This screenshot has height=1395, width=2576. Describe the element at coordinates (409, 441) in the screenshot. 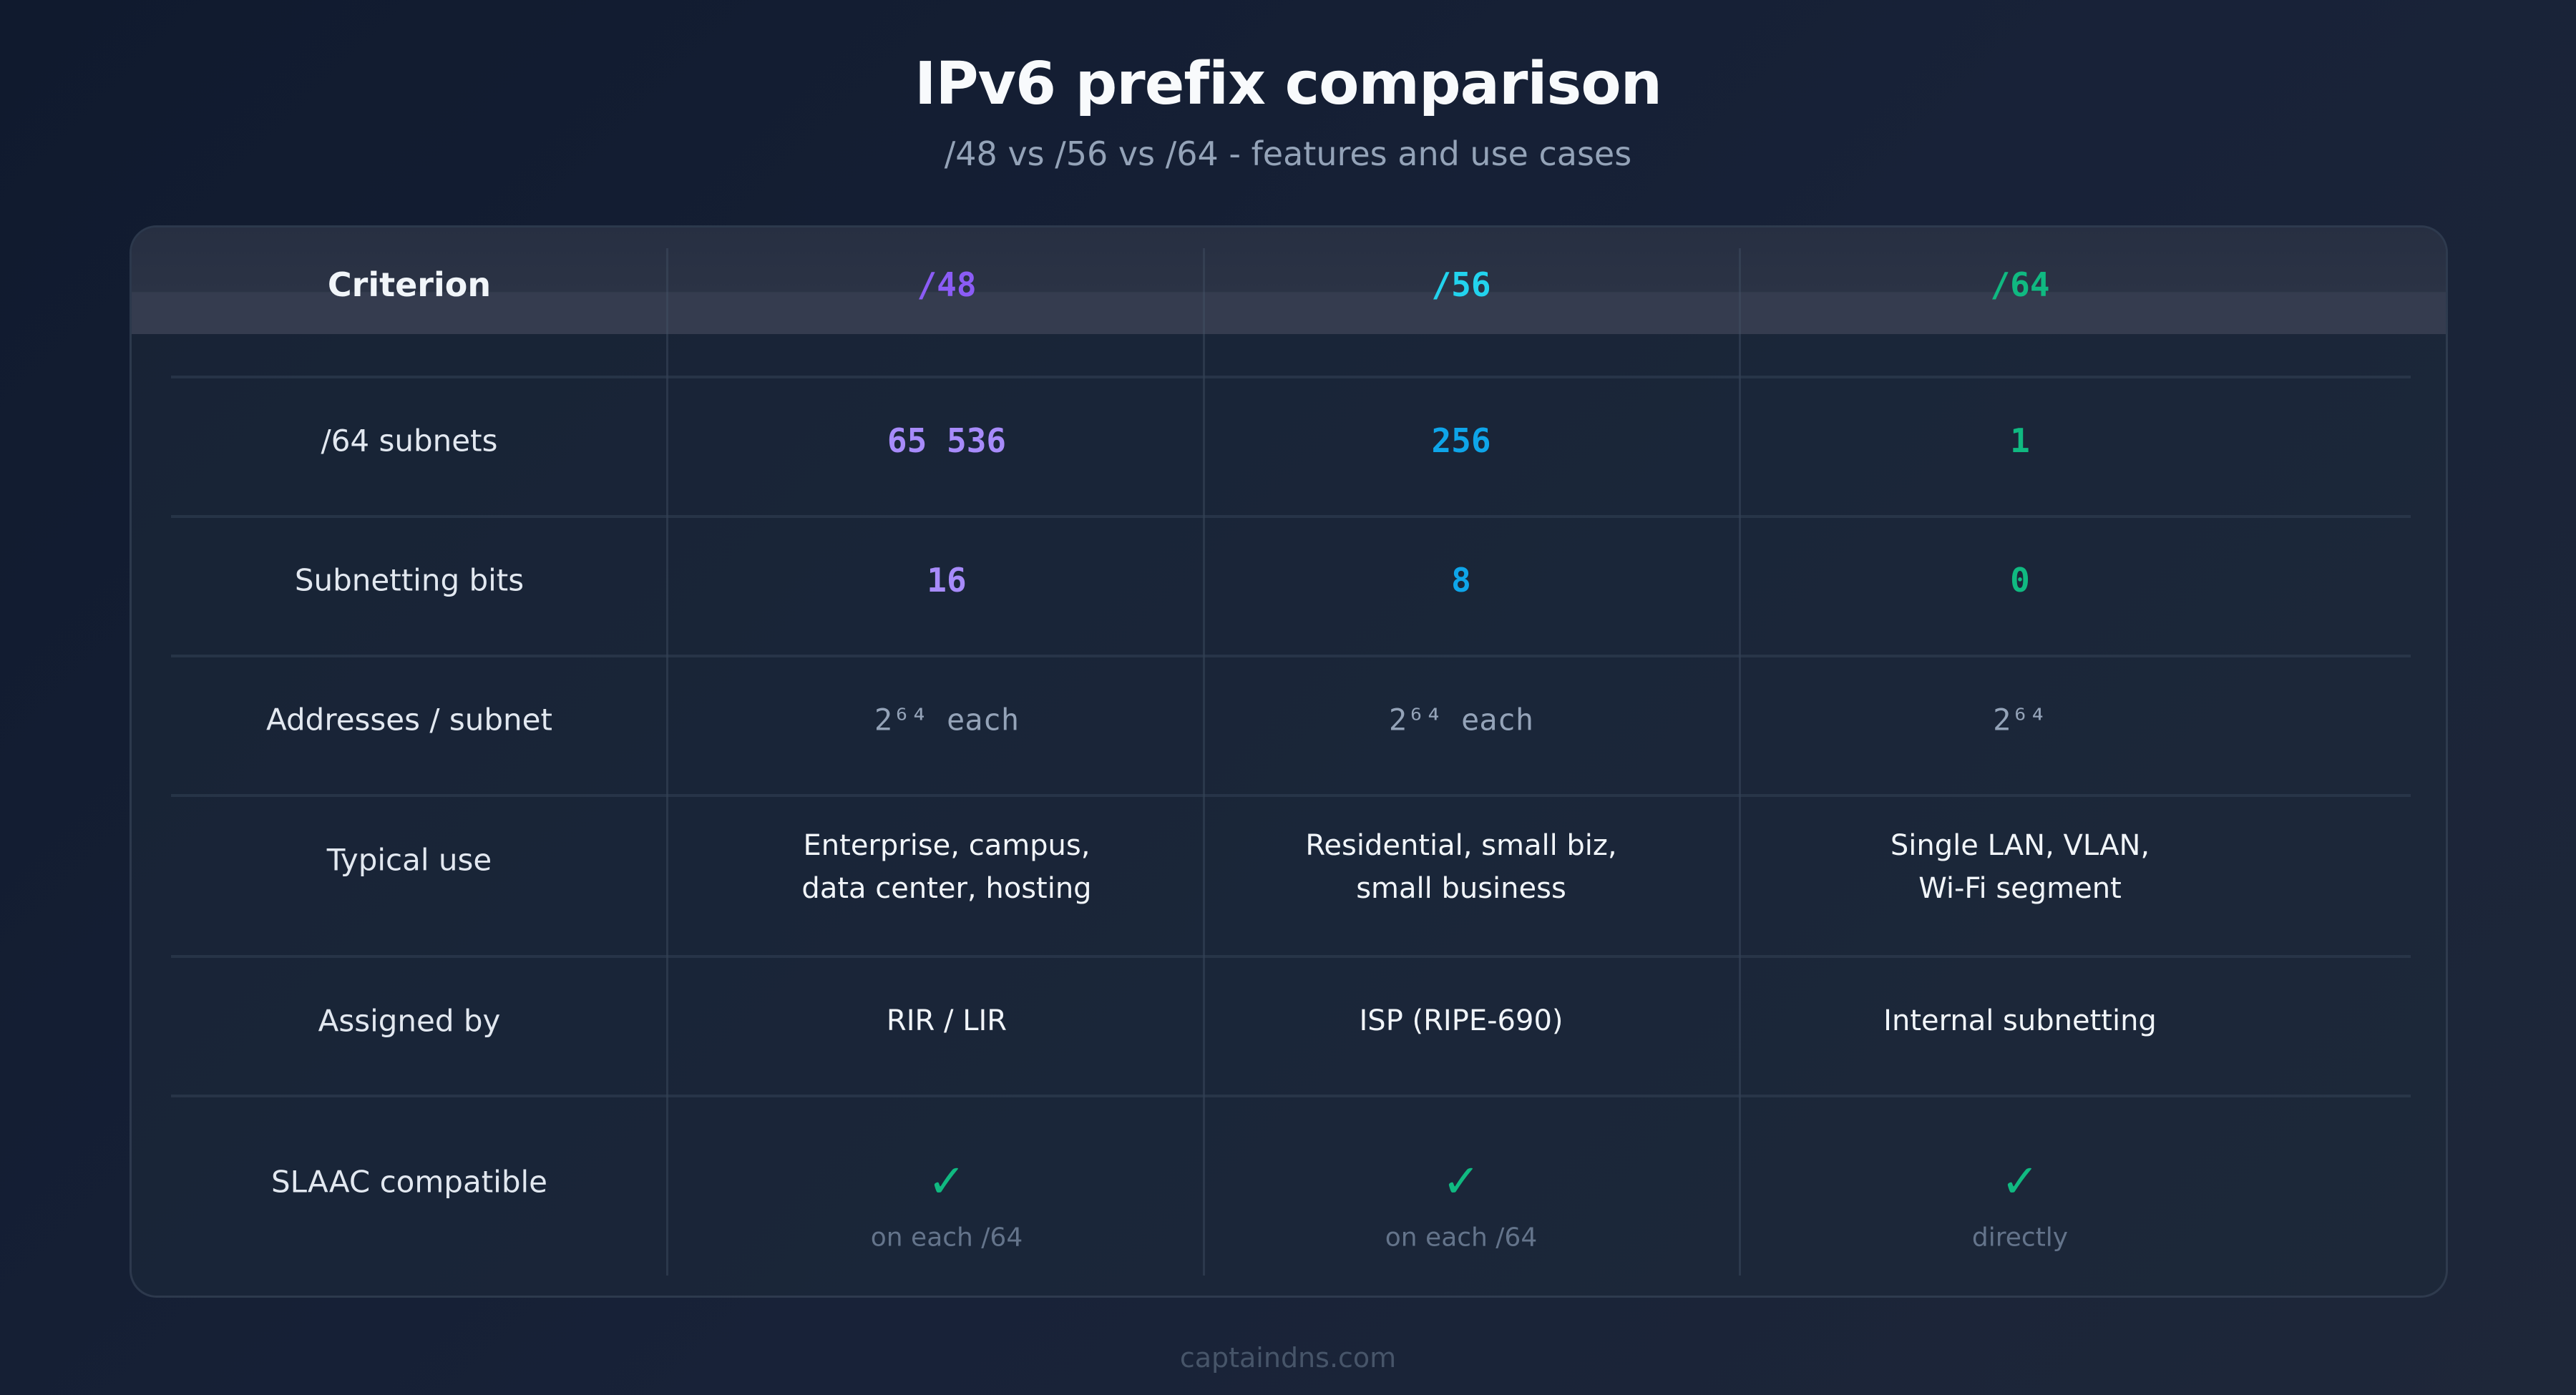

I see `row-label-subnets: /64 subnets` at that location.